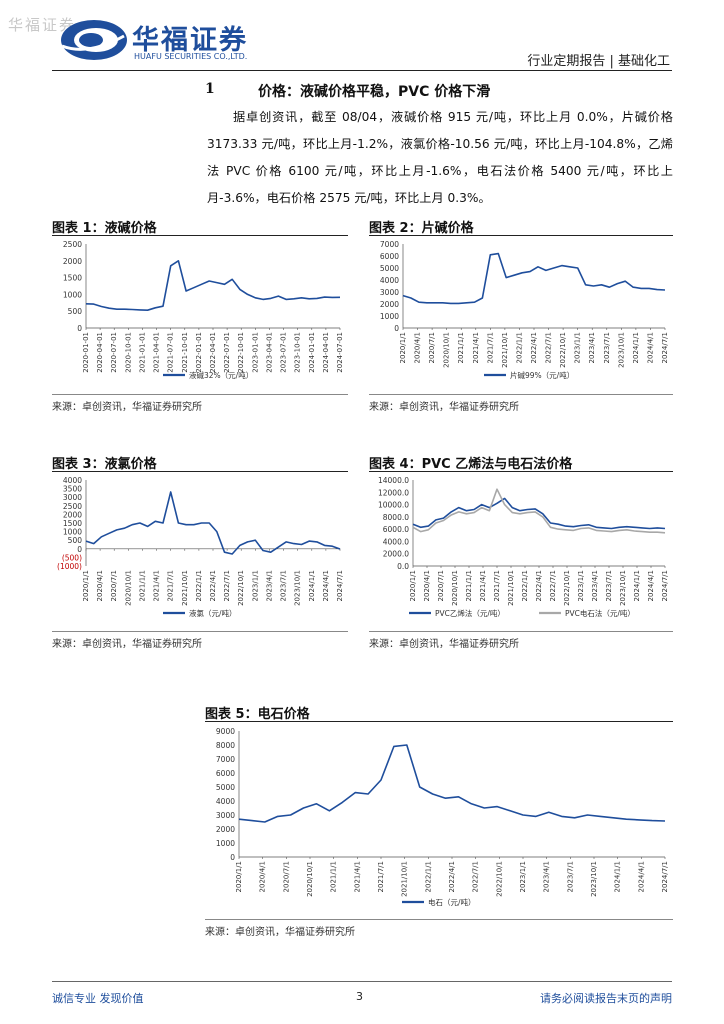 This screenshot has width=724, height=1024. I want to click on figure-5-source: 来源：卓创资讯，华福证券研究所, so click(280, 932).